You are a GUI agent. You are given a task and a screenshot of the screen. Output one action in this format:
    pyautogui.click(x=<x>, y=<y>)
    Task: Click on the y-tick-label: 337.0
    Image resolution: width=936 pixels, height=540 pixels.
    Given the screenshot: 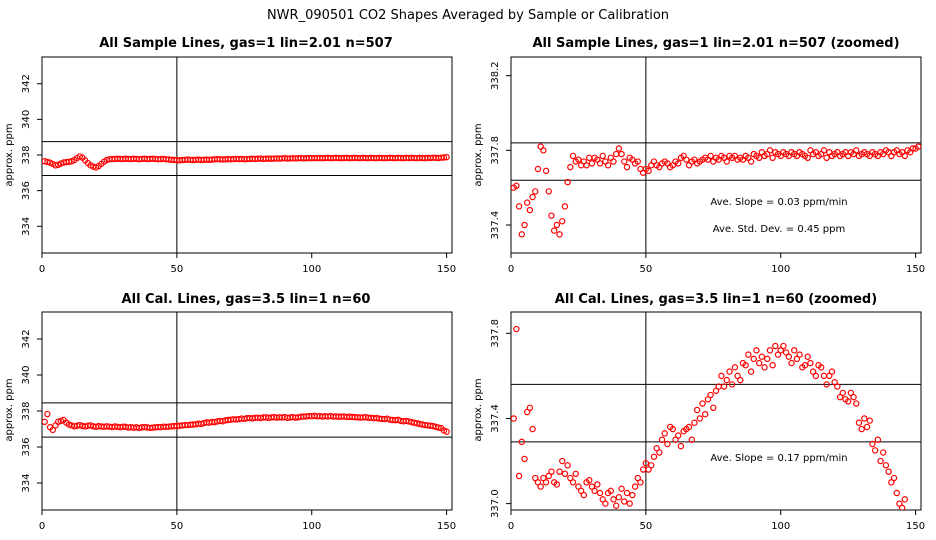 What is the action you would take?
    pyautogui.click(x=495, y=503)
    